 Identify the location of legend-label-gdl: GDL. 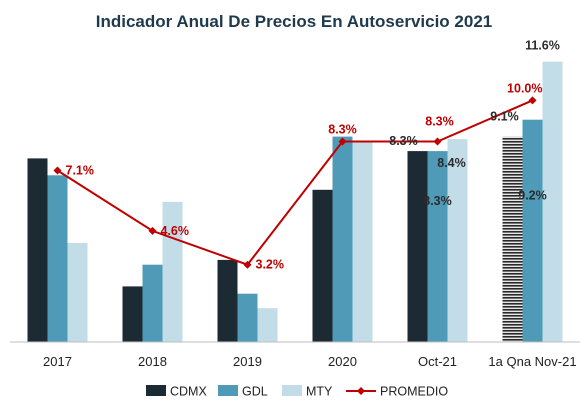
(255, 392).